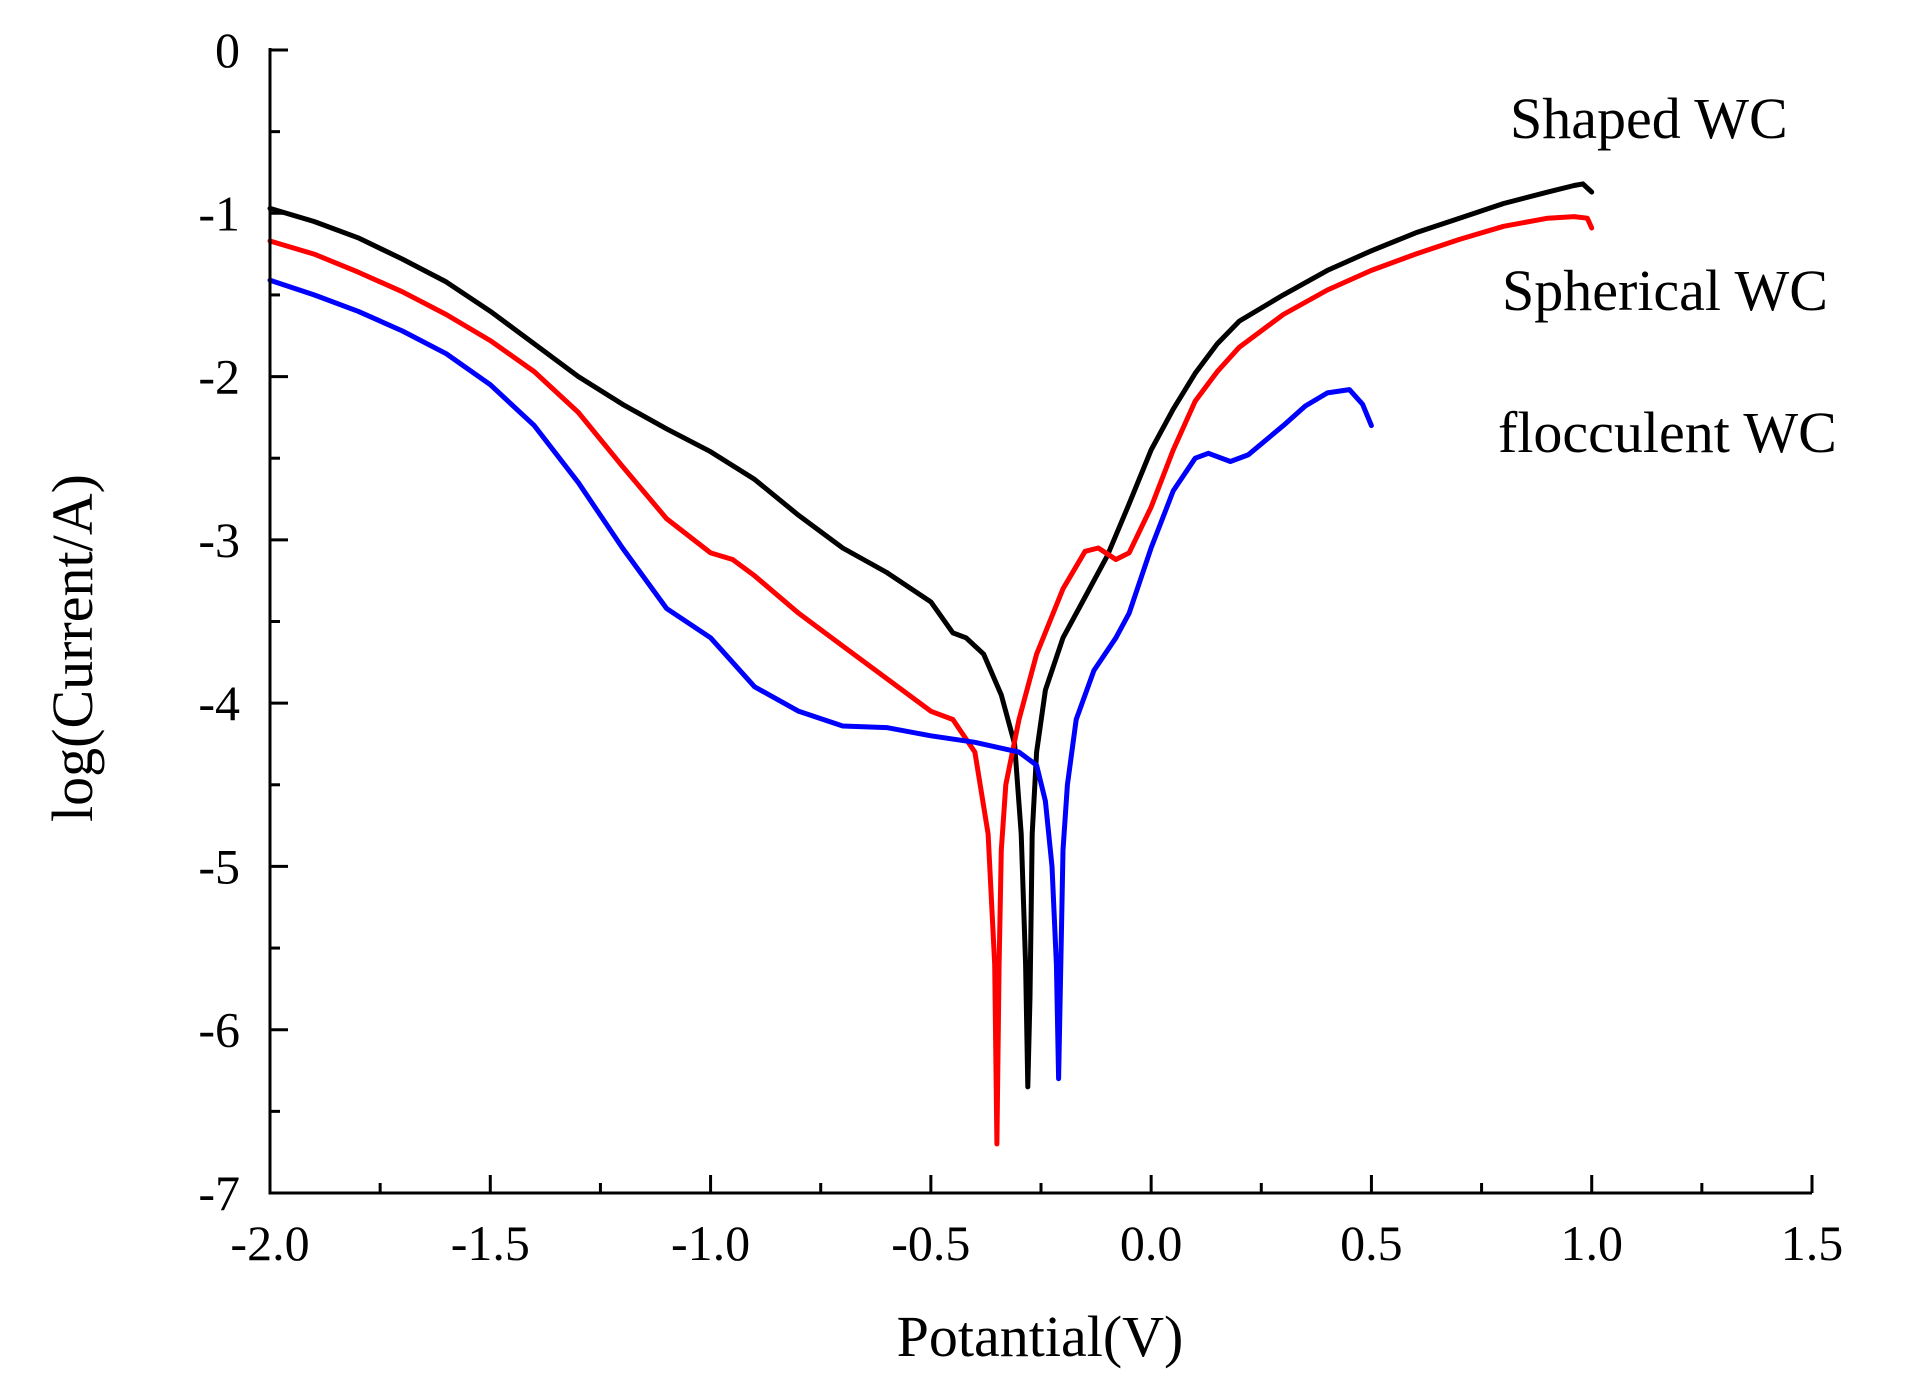 The height and width of the screenshot is (1382, 1928). I want to click on x-tick-label: 0.5, so click(1371, 1243).